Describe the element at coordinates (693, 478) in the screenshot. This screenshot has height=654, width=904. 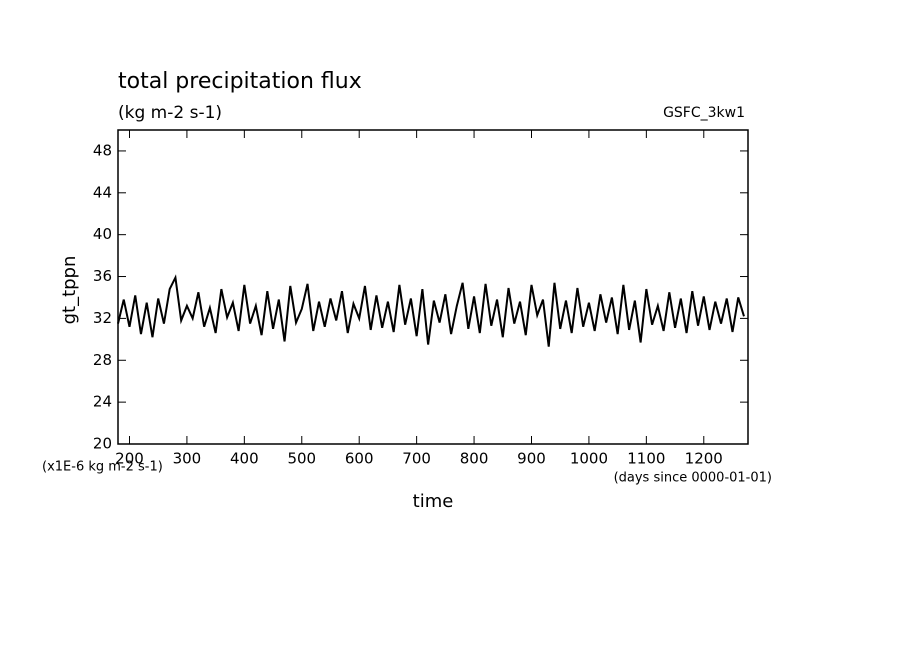
I see `x-units: (days since 0000-01-01)` at that location.